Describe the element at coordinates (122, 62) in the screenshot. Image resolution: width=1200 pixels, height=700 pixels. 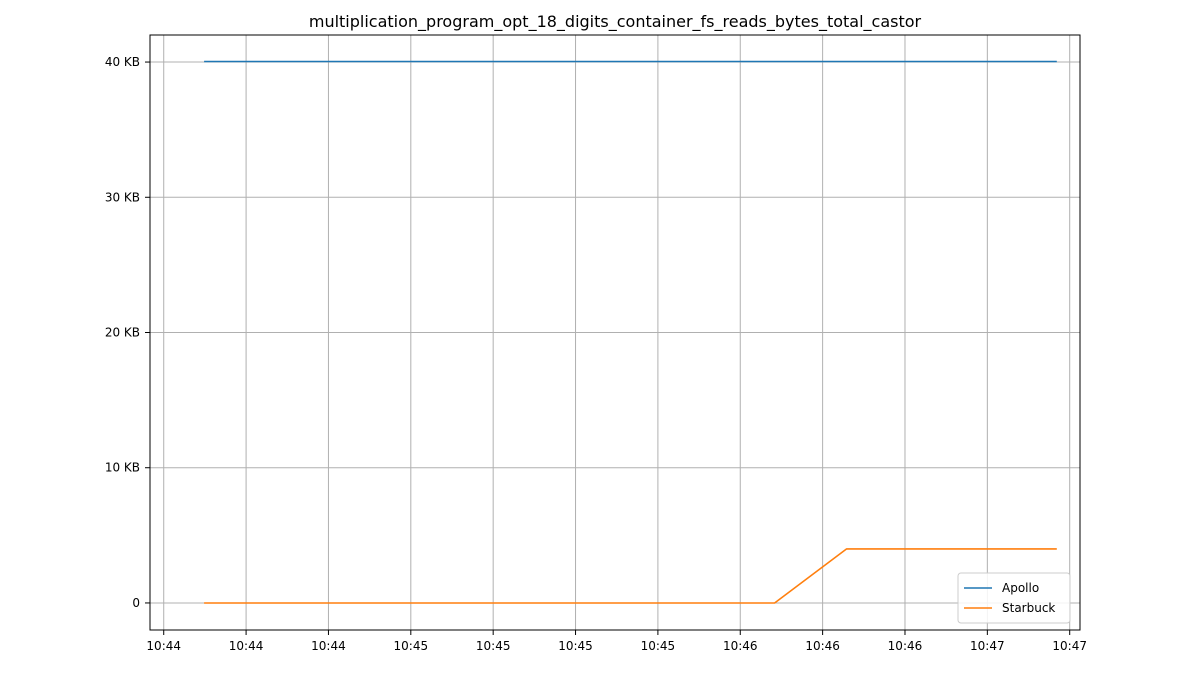
I see `y-tick-label: 40 KB` at that location.